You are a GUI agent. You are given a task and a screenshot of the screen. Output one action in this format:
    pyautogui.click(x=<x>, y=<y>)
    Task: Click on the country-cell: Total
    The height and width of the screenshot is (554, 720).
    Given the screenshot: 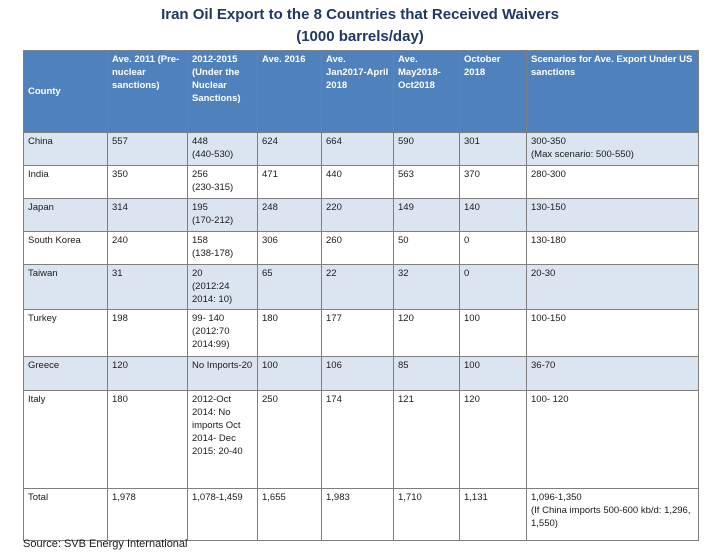 What is the action you would take?
    pyautogui.click(x=65, y=514)
    